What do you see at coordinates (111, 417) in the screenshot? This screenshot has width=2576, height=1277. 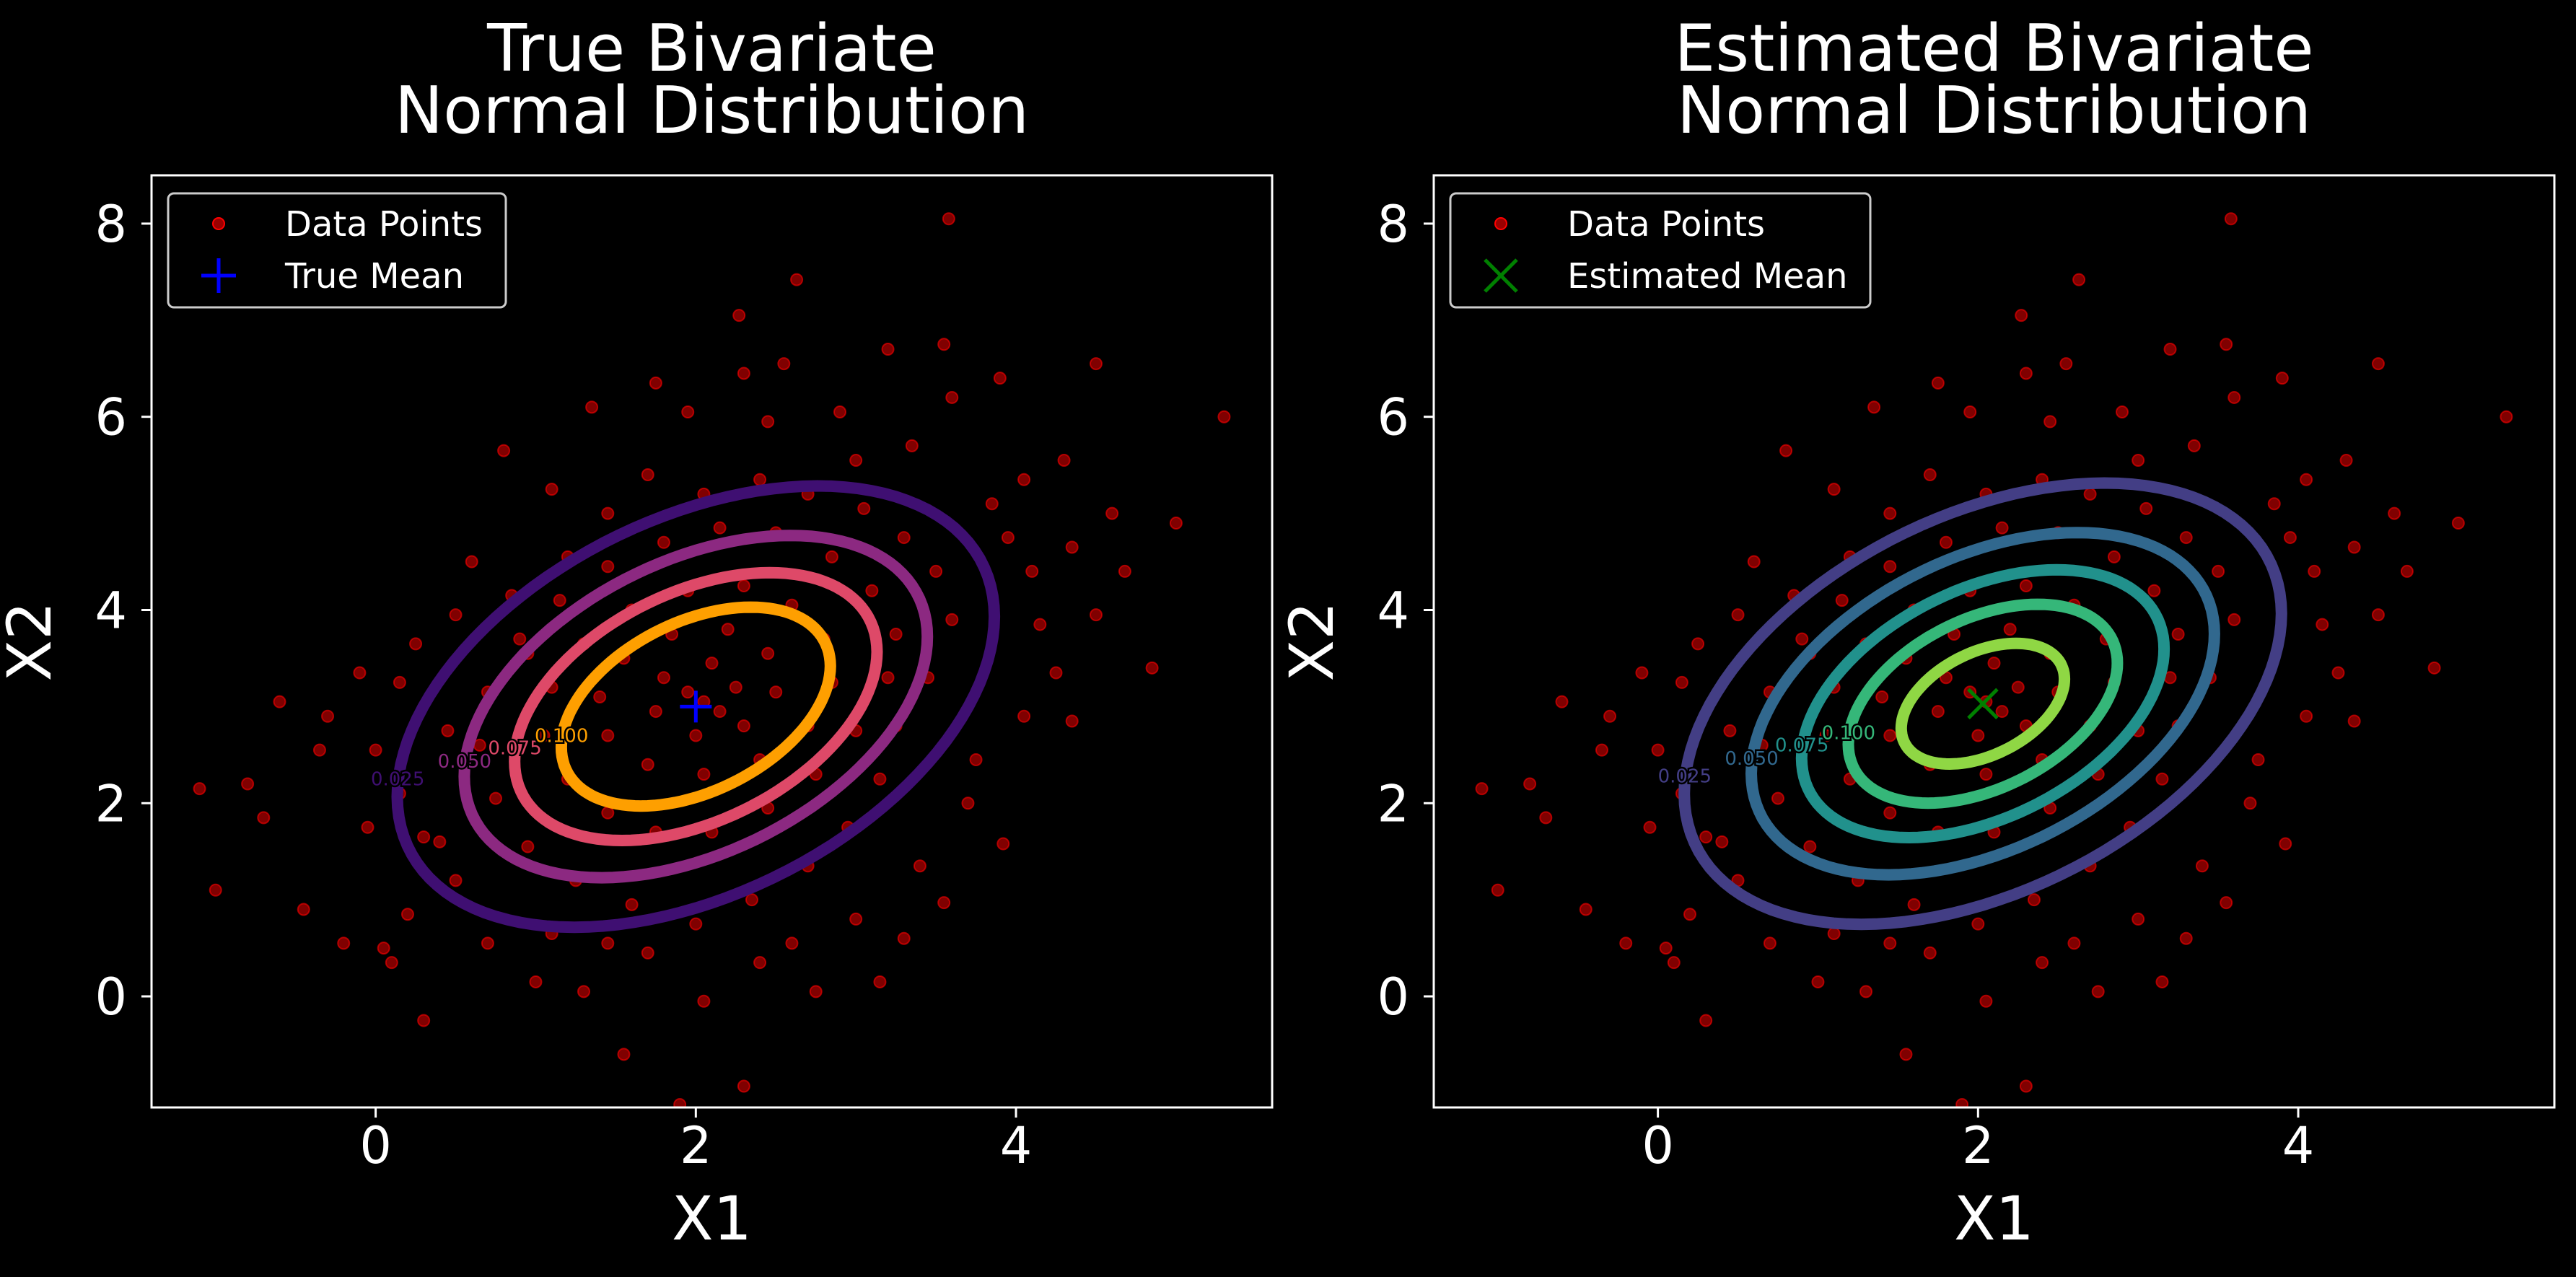 I see `y-tick-label: 6` at bounding box center [111, 417].